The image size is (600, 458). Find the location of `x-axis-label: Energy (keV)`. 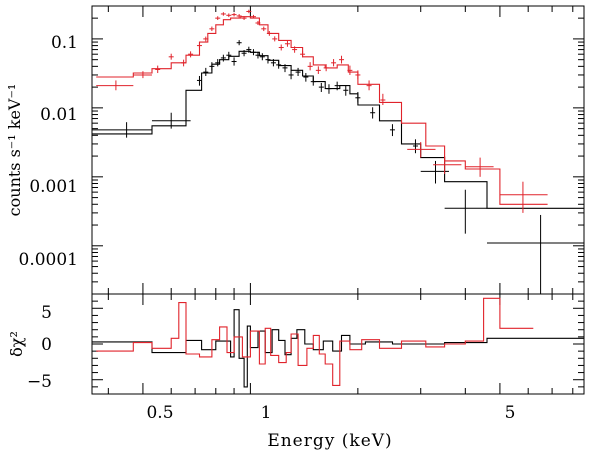

x-axis-label: Energy (keV) is located at coordinates (329, 441).